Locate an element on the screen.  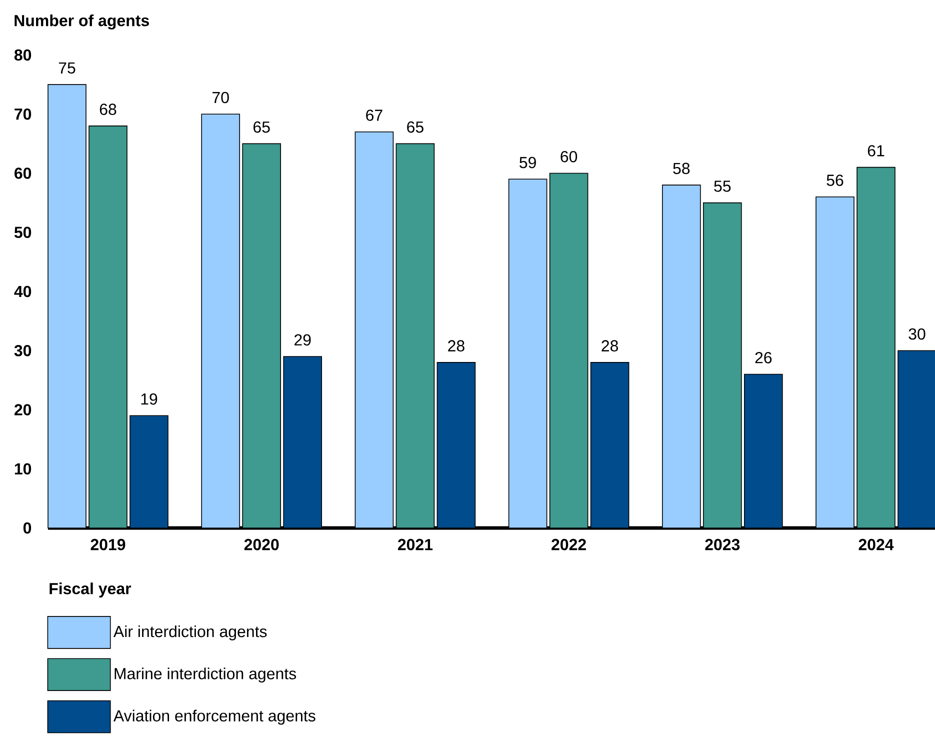
data-label: 61 is located at coordinates (876, 150).